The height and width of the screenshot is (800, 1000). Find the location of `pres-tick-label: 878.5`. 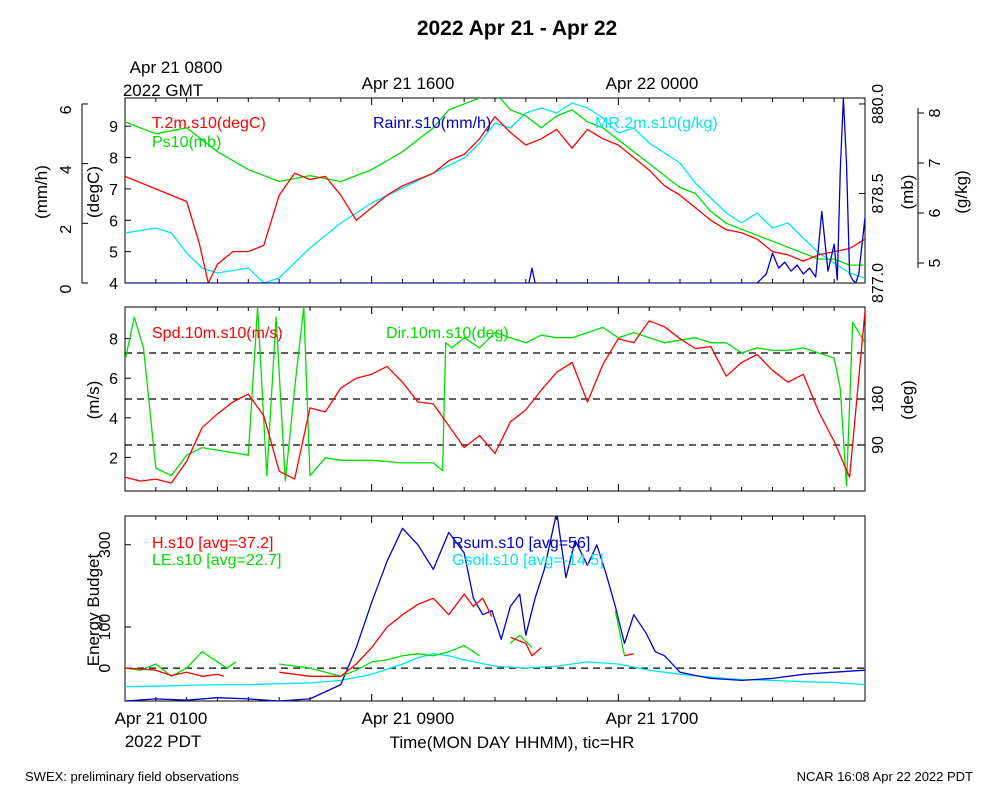

pres-tick-label: 878.5 is located at coordinates (878, 193).